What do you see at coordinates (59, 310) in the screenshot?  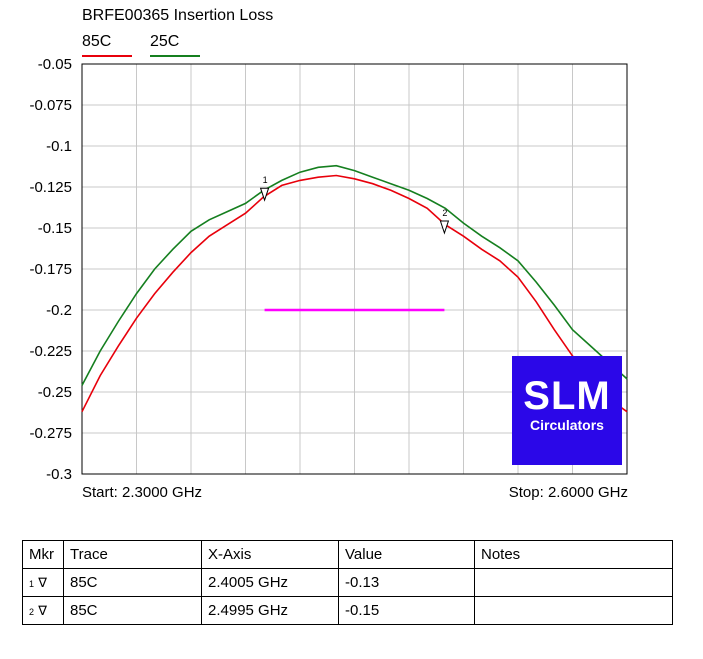 I see `y-tick-label: -0.2` at bounding box center [59, 310].